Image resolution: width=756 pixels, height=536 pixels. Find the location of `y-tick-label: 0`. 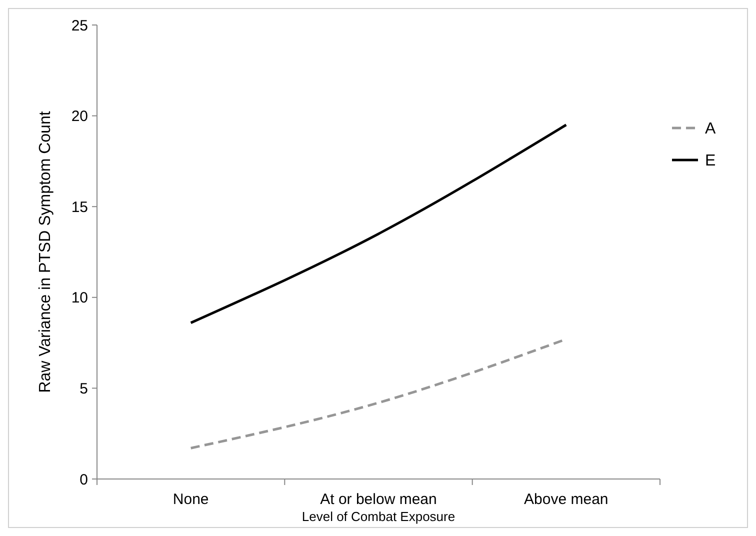

y-tick-label: 0 is located at coordinates (84, 479).